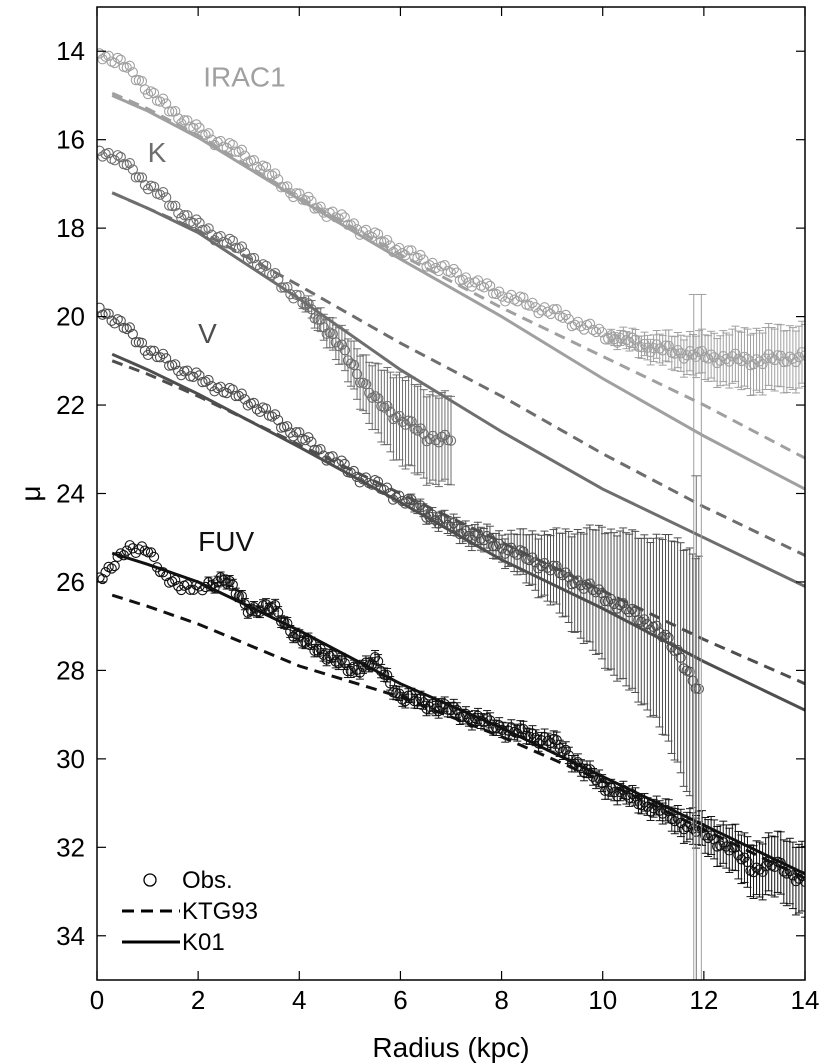 The image size is (830, 1064). What do you see at coordinates (70, 582) in the screenshot?
I see `y-tick-label: 26` at bounding box center [70, 582].